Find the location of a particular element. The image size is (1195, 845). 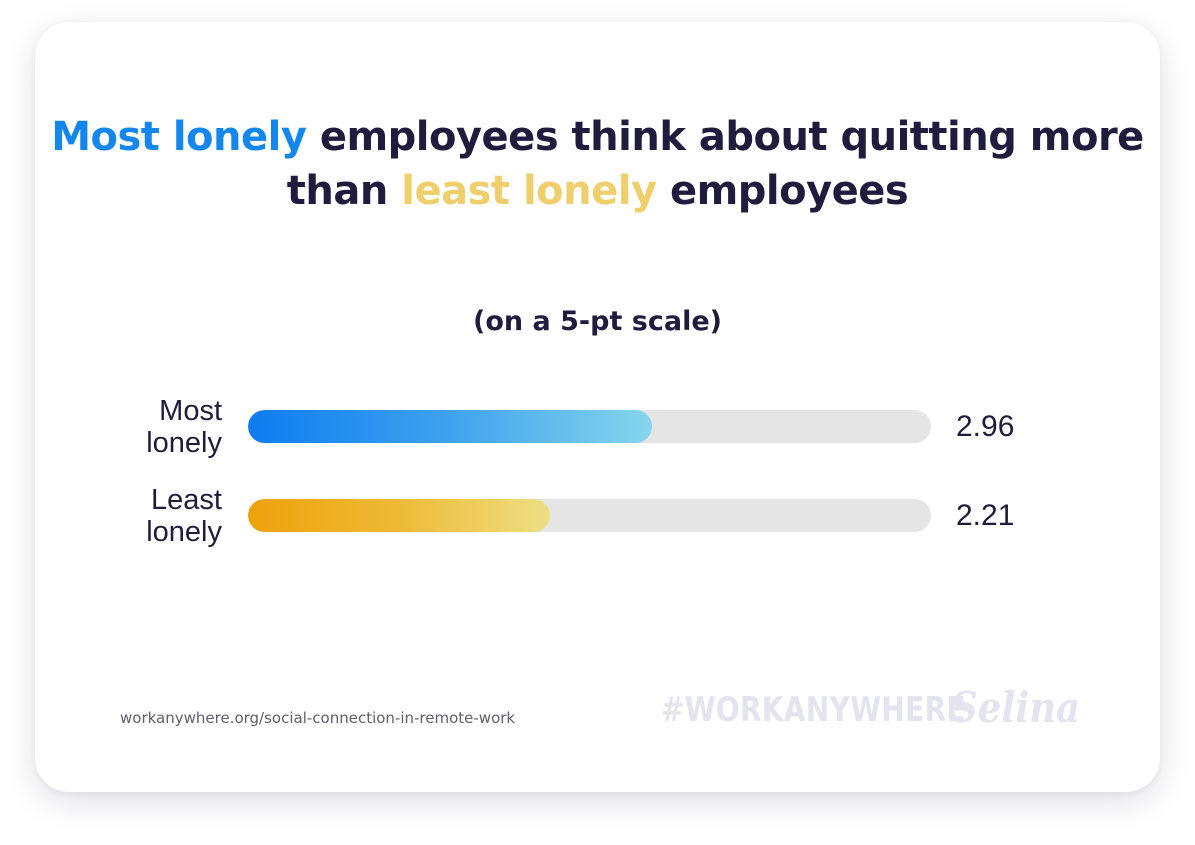

title-highlight-least-lonely: least lonely is located at coordinates (529, 191).